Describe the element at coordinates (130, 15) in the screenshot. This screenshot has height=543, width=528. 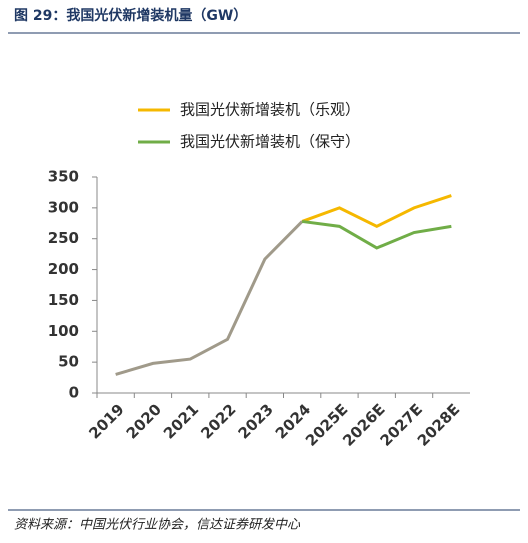
I see `chart-title: 图 29：我国光伏新增装机量（GW）` at that location.